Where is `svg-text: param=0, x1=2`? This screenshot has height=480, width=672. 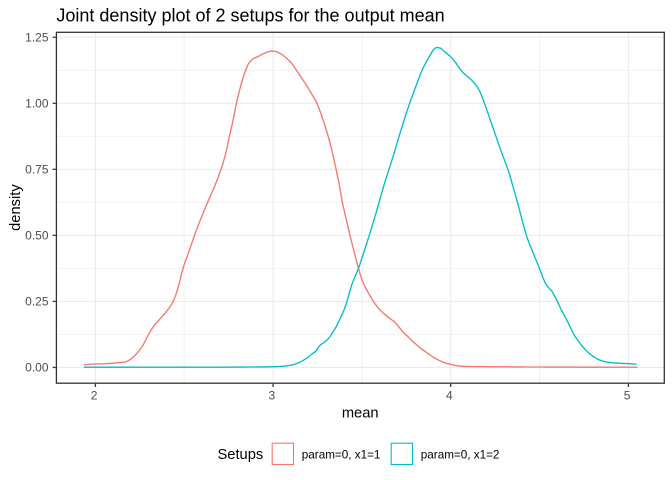
svg-text: param=0, x1=2 is located at coordinates (460, 454).